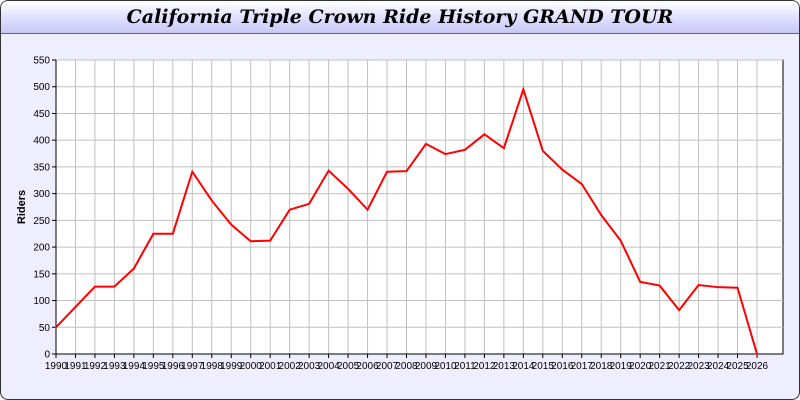  I want to click on x-tick-label: 2013, so click(504, 366).